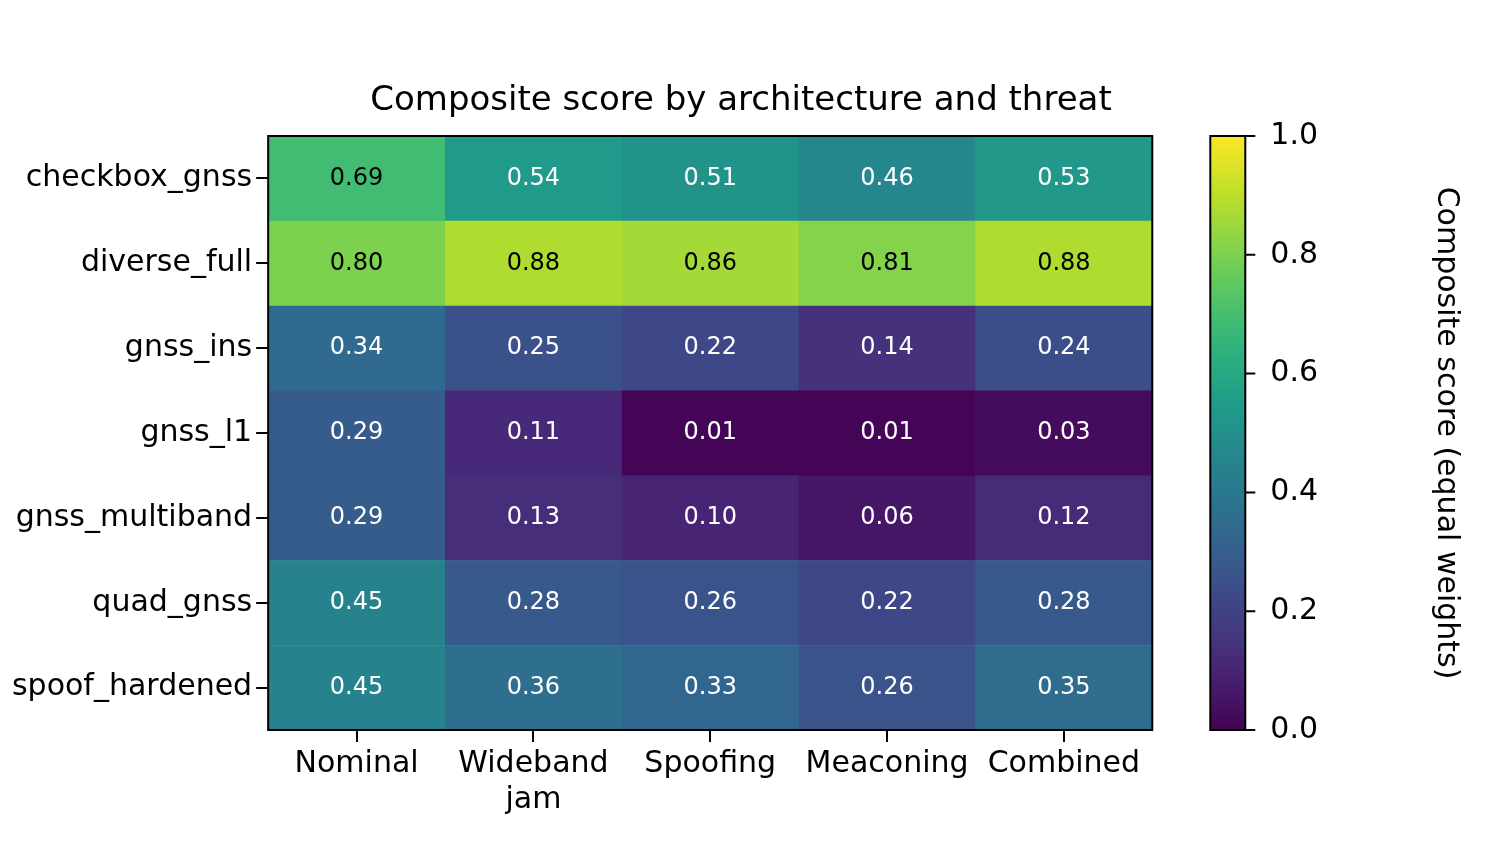 The width and height of the screenshot is (1492, 867). Describe the element at coordinates (1294, 727) in the screenshot. I see `color-bar-label: 0.0` at that location.